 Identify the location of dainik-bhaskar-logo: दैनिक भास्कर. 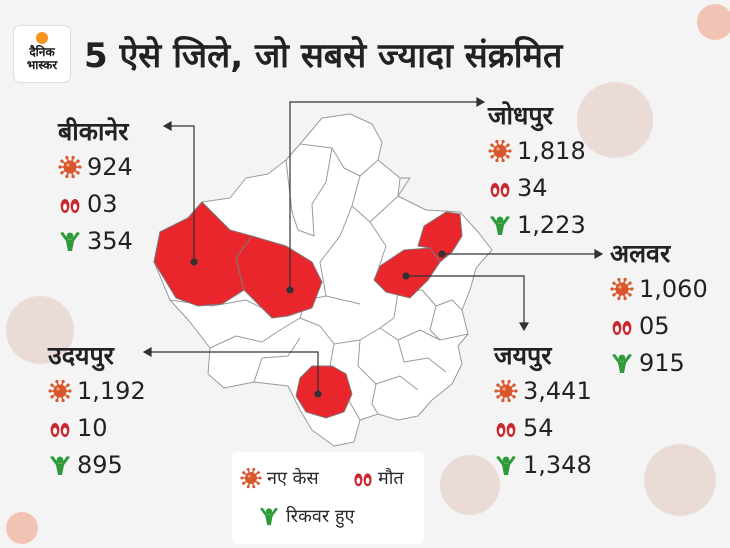
(42, 54).